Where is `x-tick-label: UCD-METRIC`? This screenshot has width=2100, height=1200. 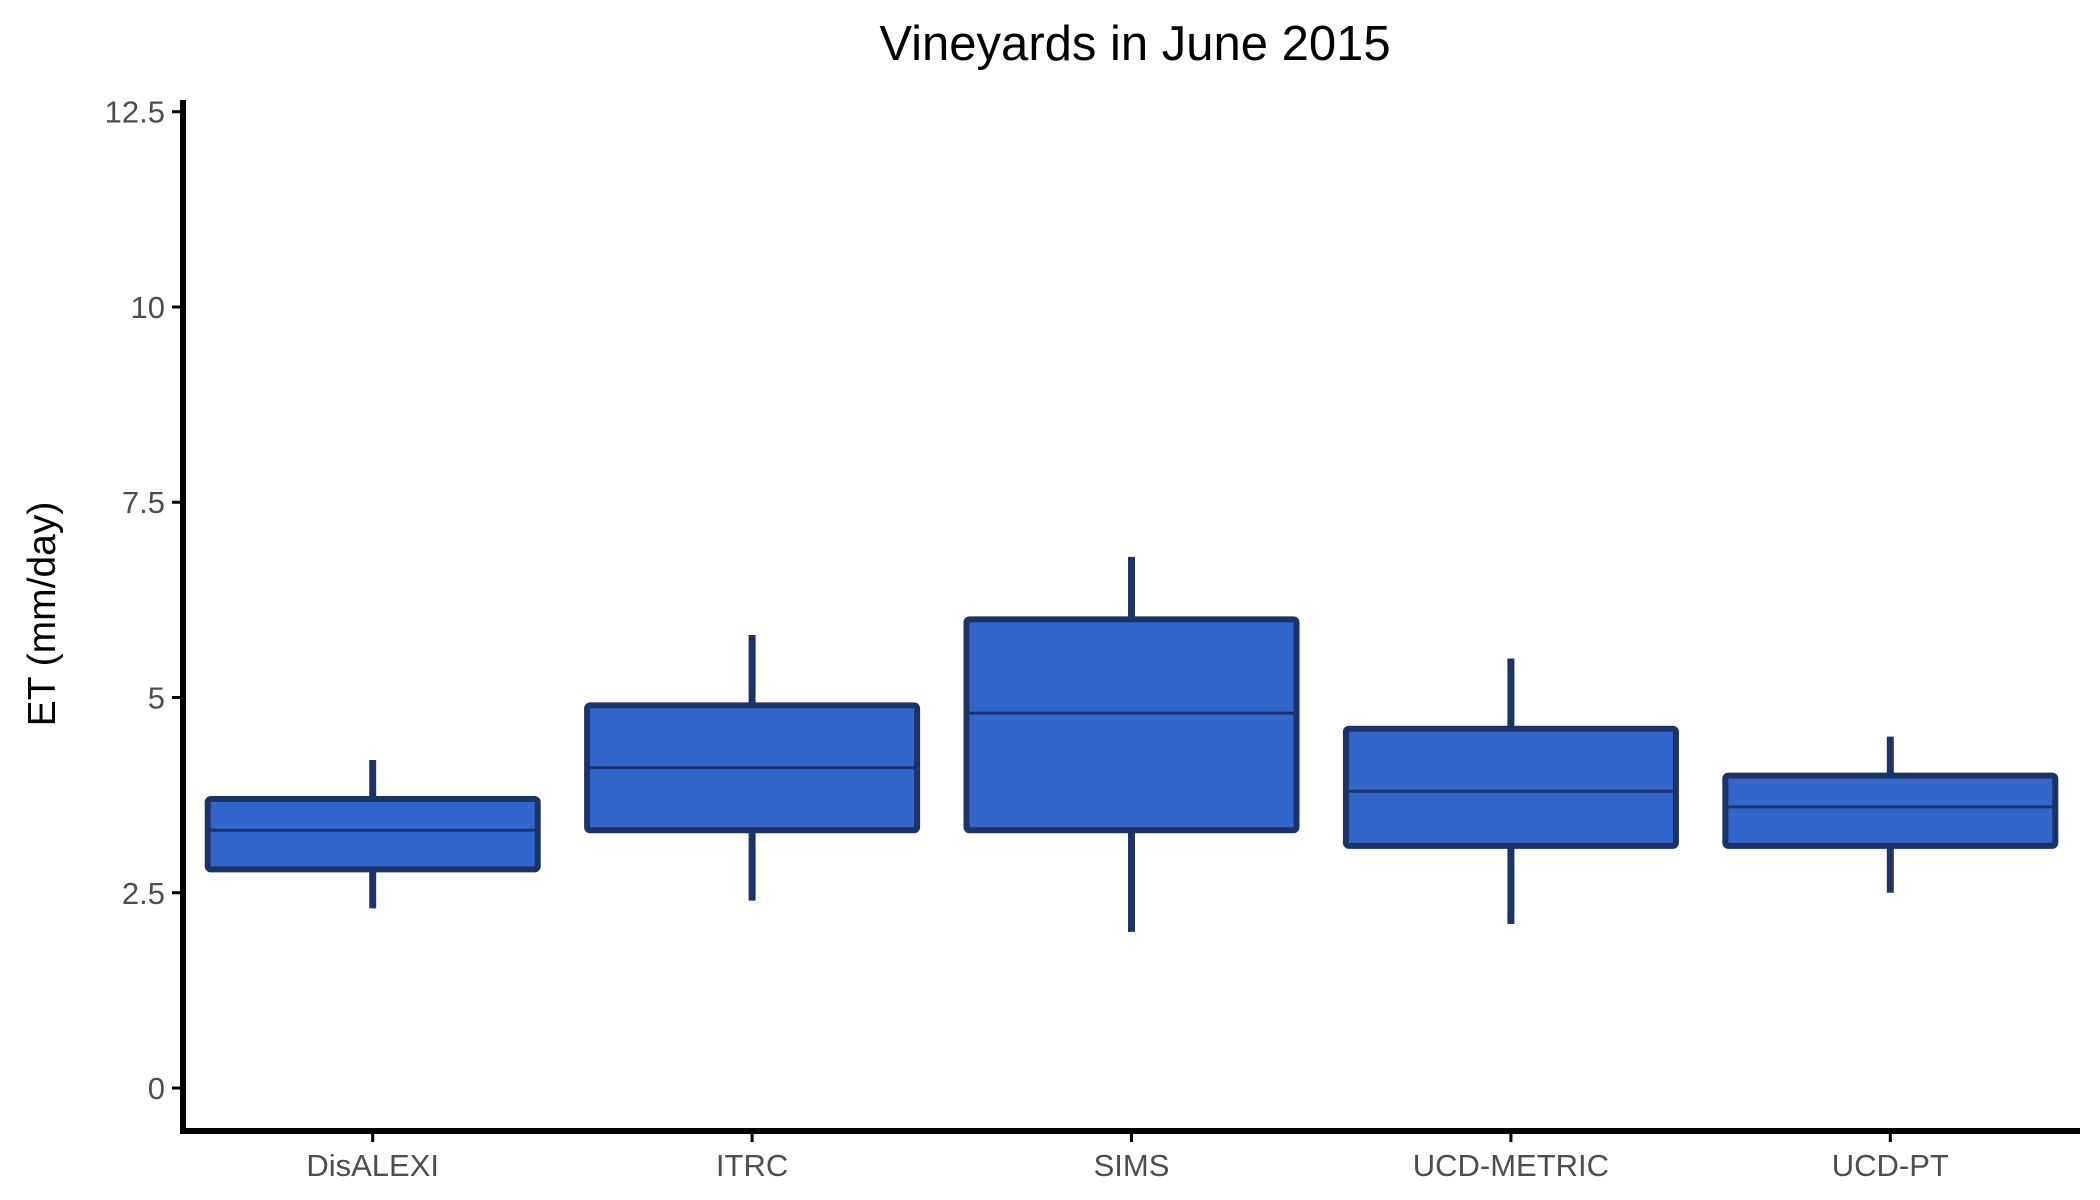
x-tick-label: UCD-METRIC is located at coordinates (1511, 1165).